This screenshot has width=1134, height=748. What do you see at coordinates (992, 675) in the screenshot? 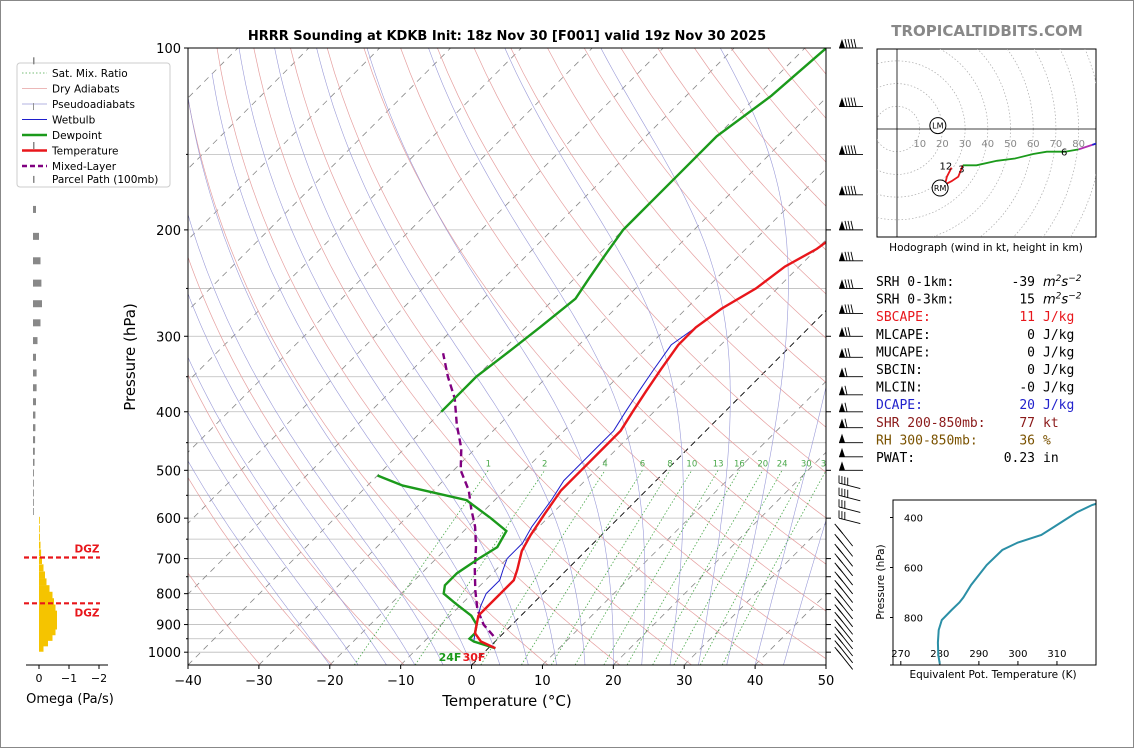
I see `theta-e-xlabel: Equivalent Pot. Temperature (K)` at bounding box center [992, 675].